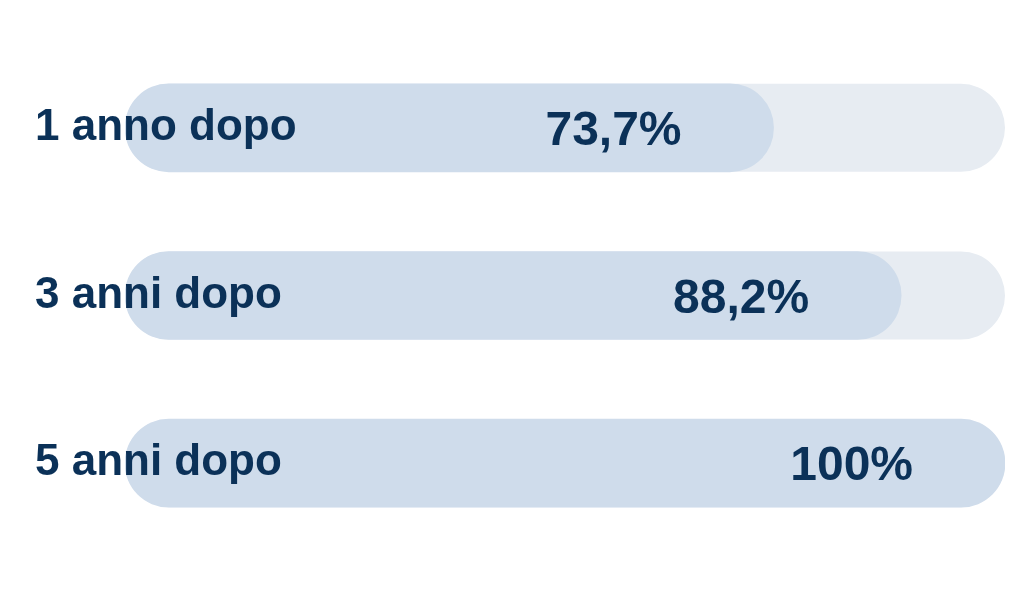 The width and height of the screenshot is (1024, 600). Describe the element at coordinates (158, 292) in the screenshot. I see `y-tick-label: 3 anni dopo` at that location.